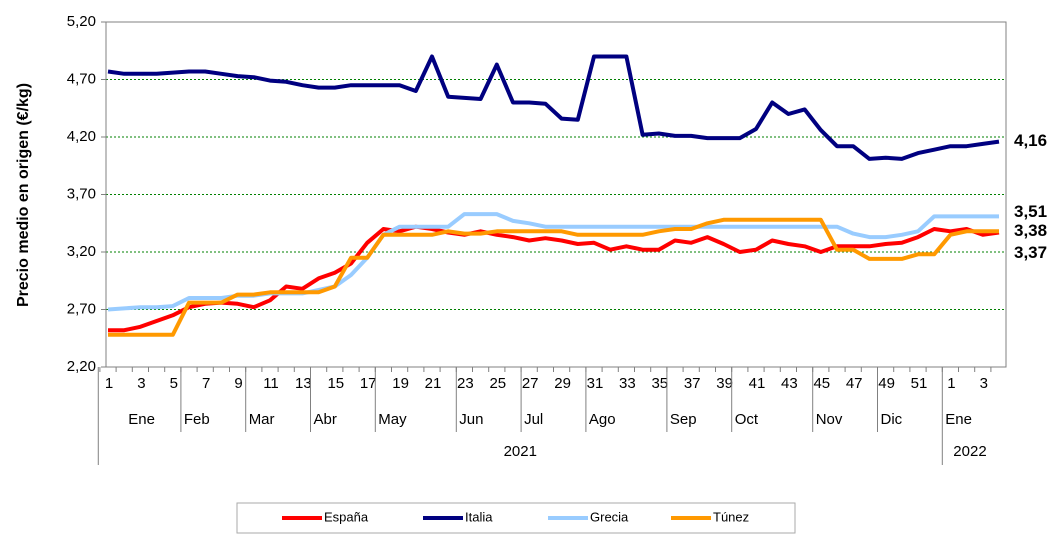  I want to click on y-tick-label: 4,20, so click(81, 136).